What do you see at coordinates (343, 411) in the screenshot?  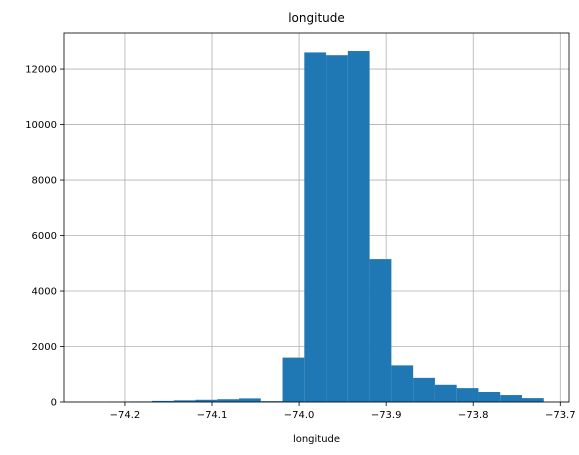 I see `x-axis-ticks: −74.2 −74.1 −74.0 −73.9 −73.8 −73.7` at bounding box center [343, 411].